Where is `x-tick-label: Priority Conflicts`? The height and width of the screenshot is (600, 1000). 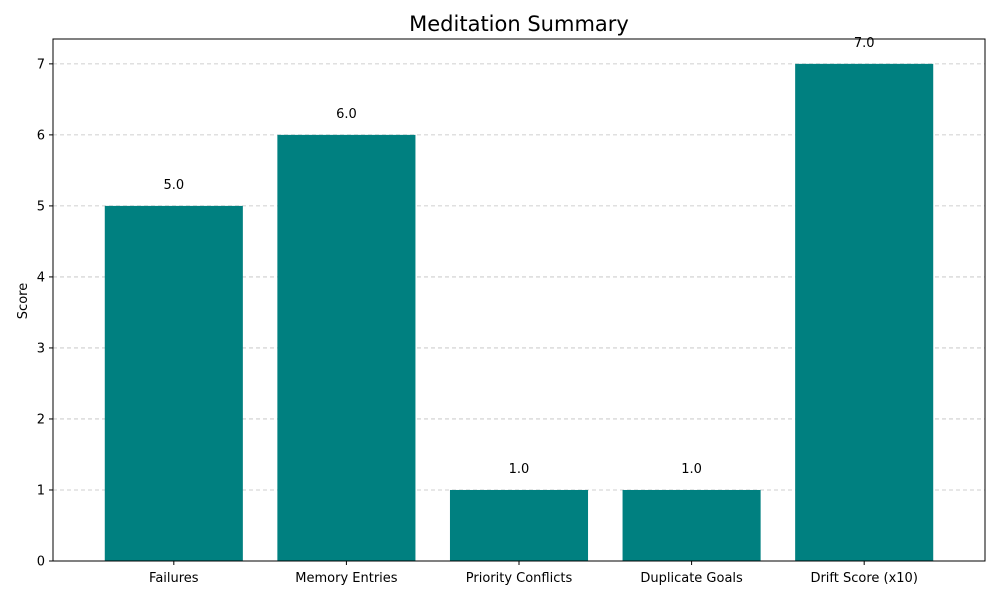 x-tick-label: Priority Conflicts is located at coordinates (519, 578).